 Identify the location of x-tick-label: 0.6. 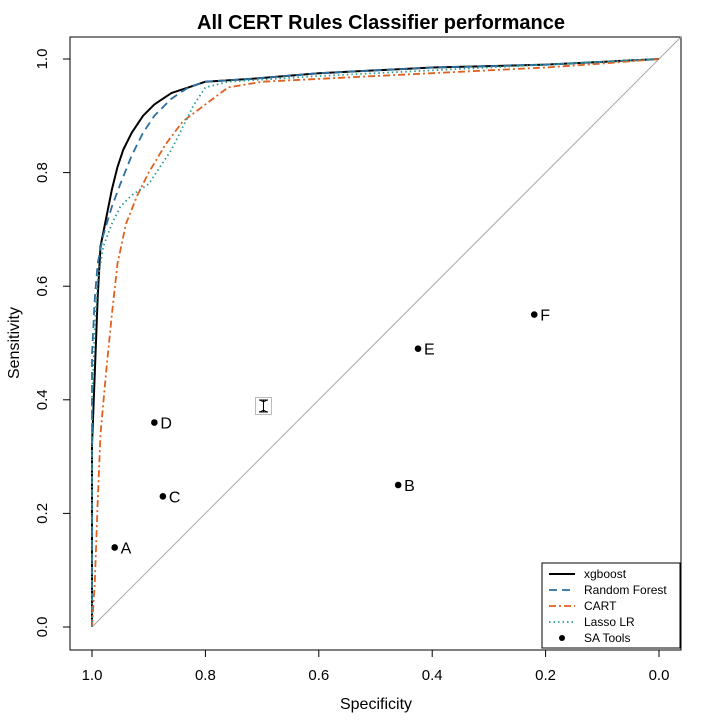
(318, 675).